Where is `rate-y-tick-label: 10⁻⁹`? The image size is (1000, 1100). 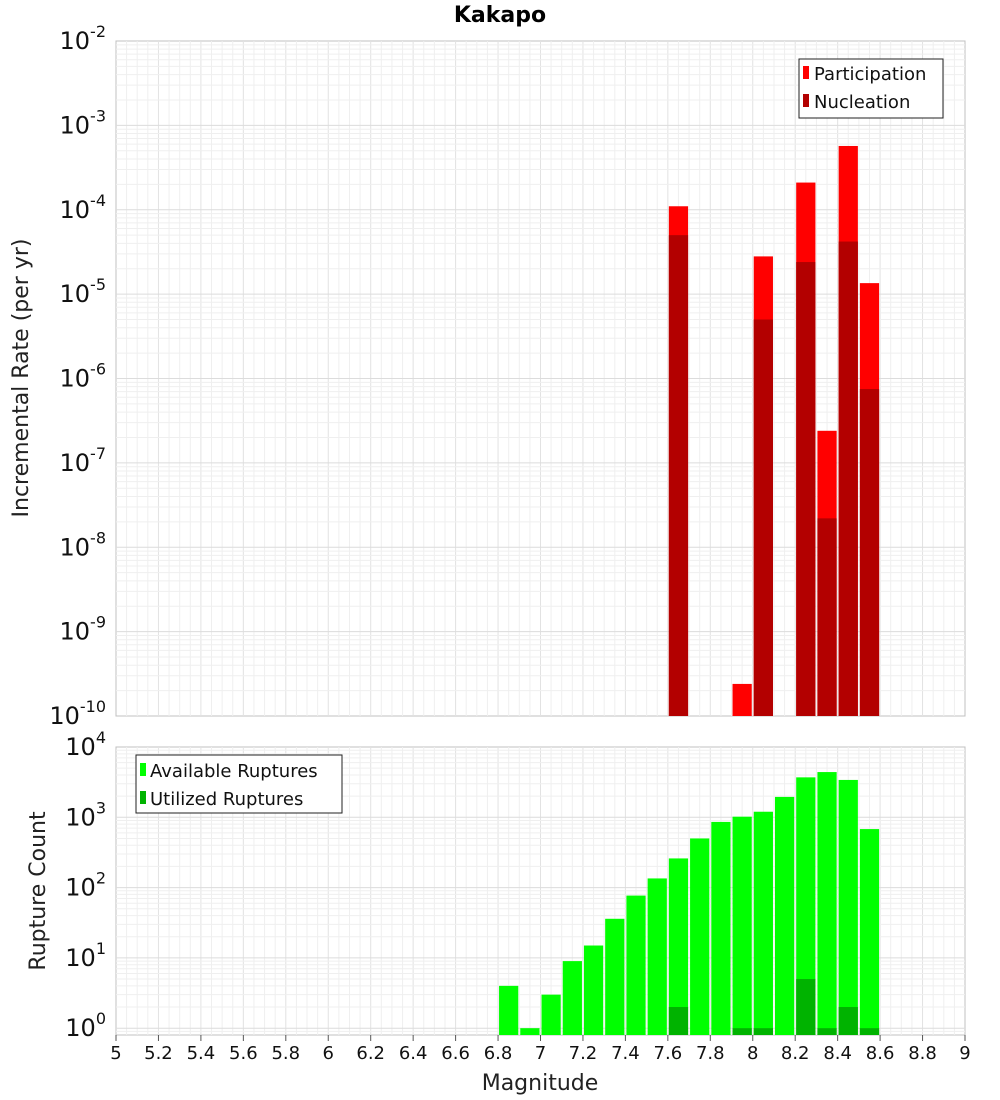
rate-y-tick-label: 10⁻⁹ is located at coordinates (83, 629).